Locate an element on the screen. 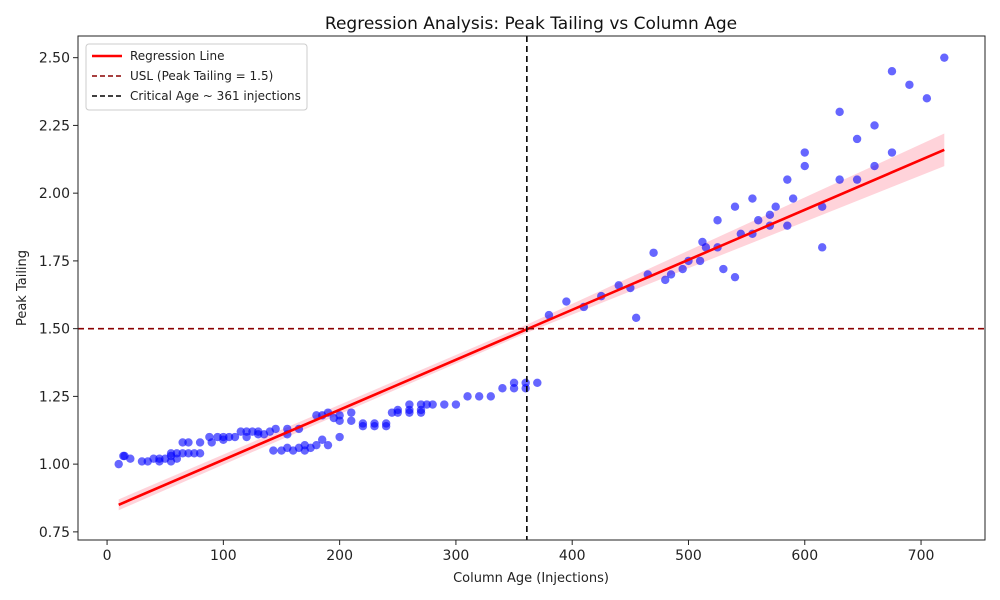 This screenshot has height=600, width=1000. legend-box is located at coordinates (196, 77).